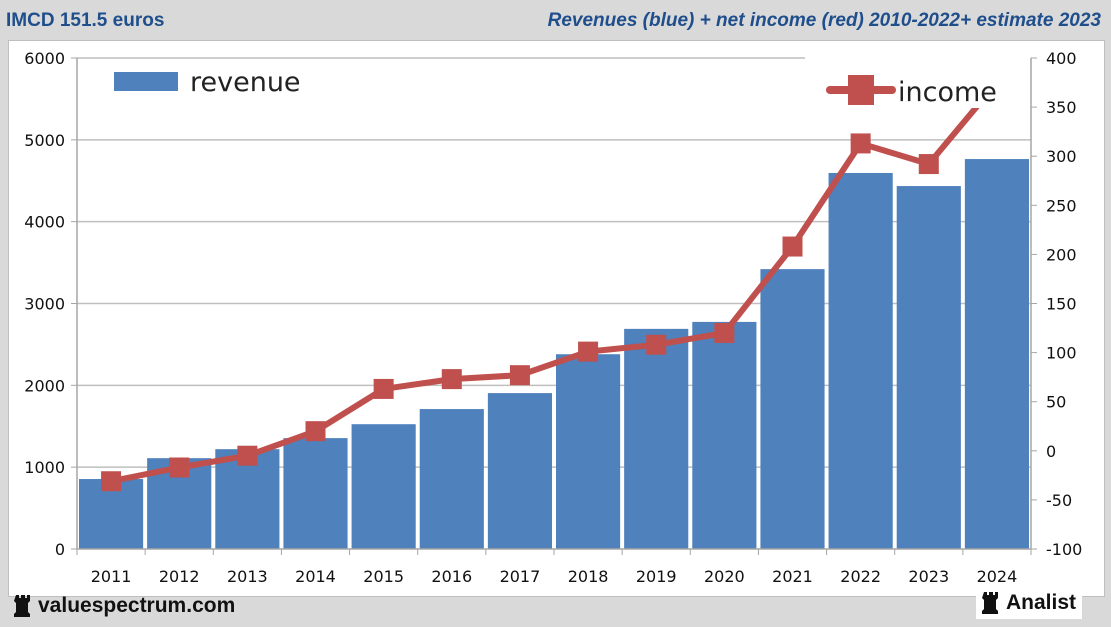 Image resolution: width=1111 pixels, height=627 pixels. I want to click on y-left-tick-label: 1000, so click(44, 467).